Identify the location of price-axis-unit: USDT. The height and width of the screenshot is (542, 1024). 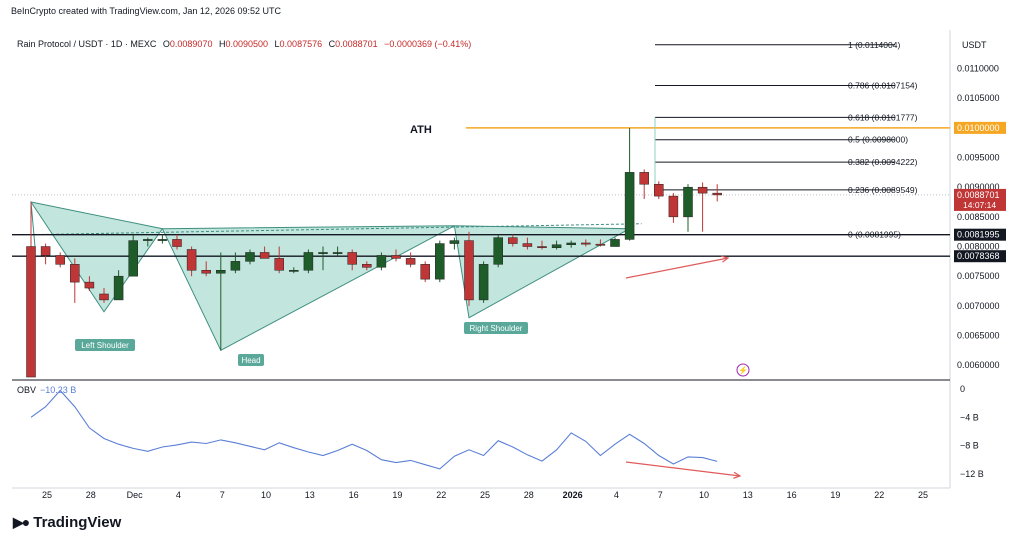
(974, 45).